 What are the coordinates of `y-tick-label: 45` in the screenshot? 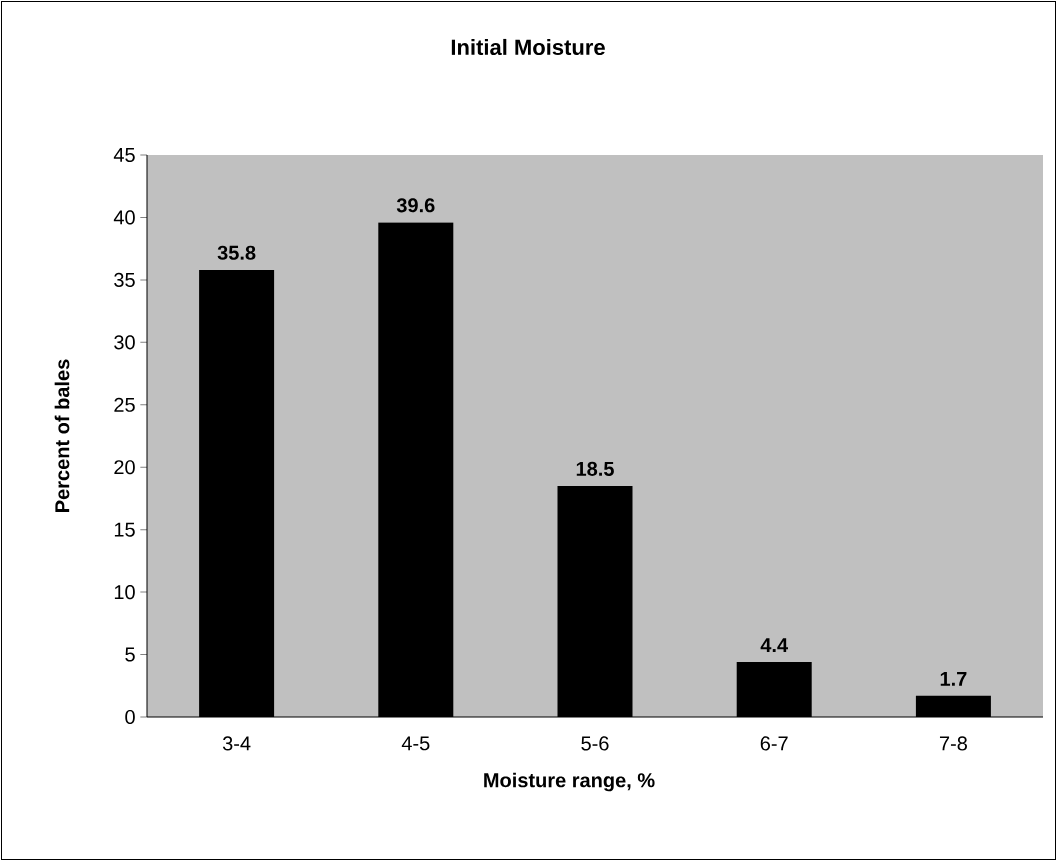 It's located at (124, 155).